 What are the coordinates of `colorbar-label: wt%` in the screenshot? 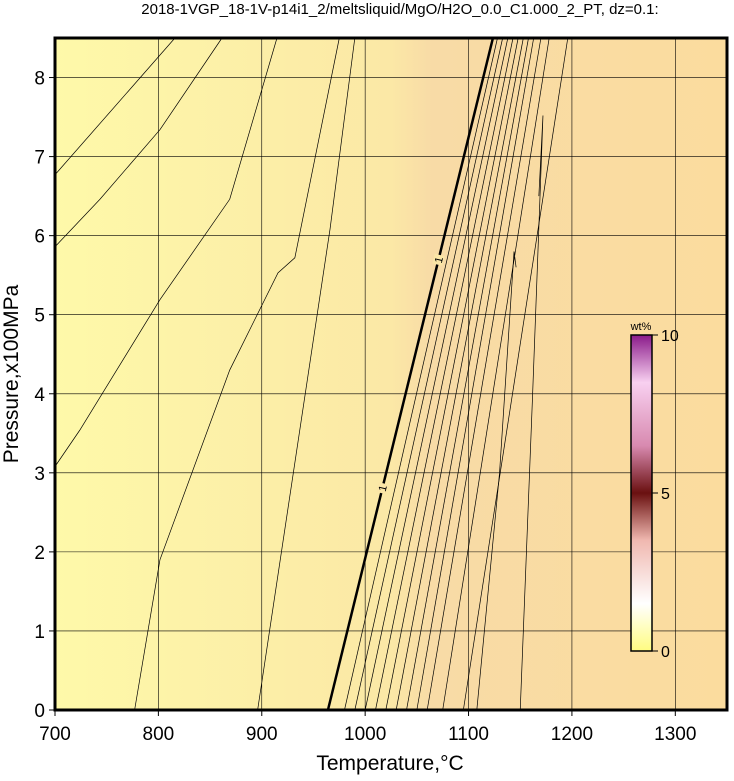 It's located at (641, 327).